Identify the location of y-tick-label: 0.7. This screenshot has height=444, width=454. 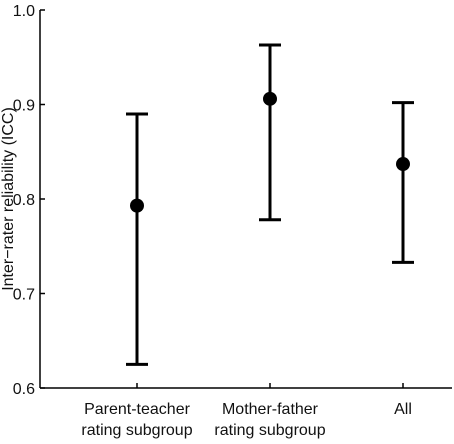
(24, 295).